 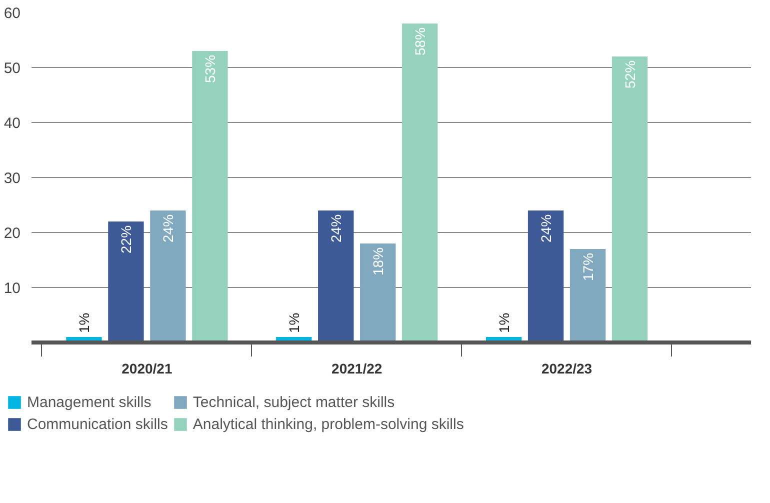 What do you see at coordinates (210, 68) in the screenshot?
I see `data-label: 53%` at bounding box center [210, 68].